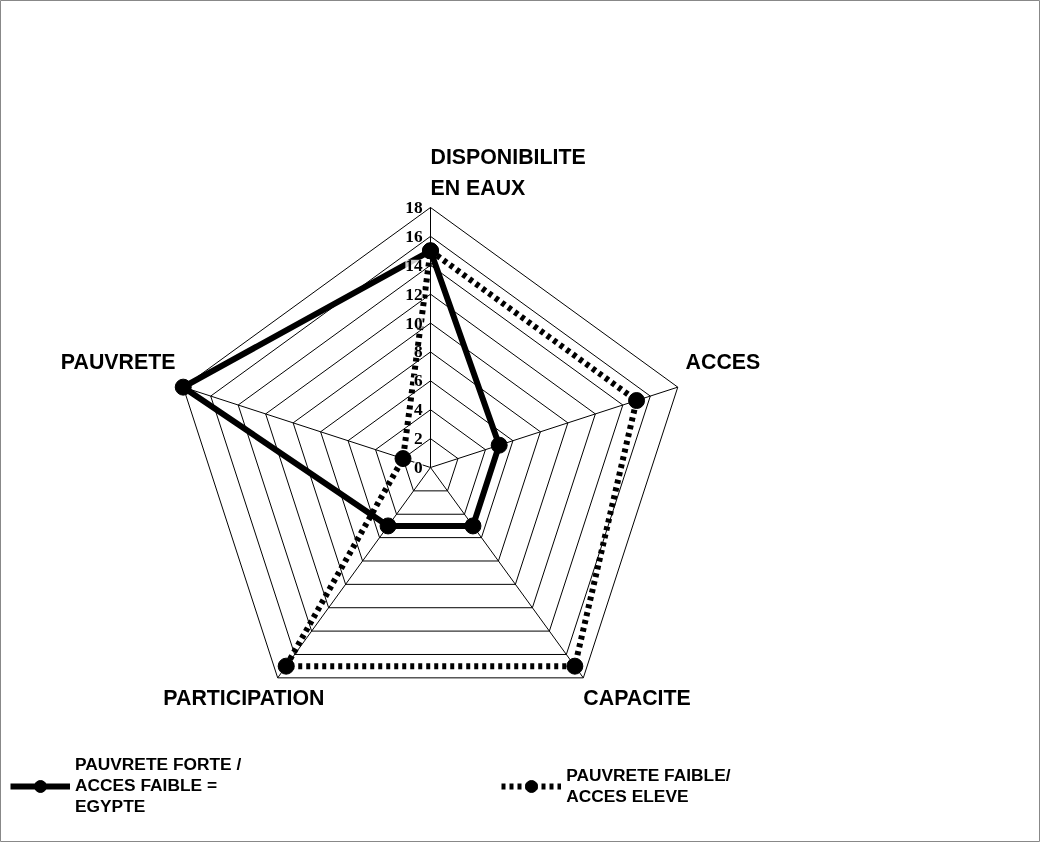  I want to click on y-tick-label: 2, so click(418, 439).